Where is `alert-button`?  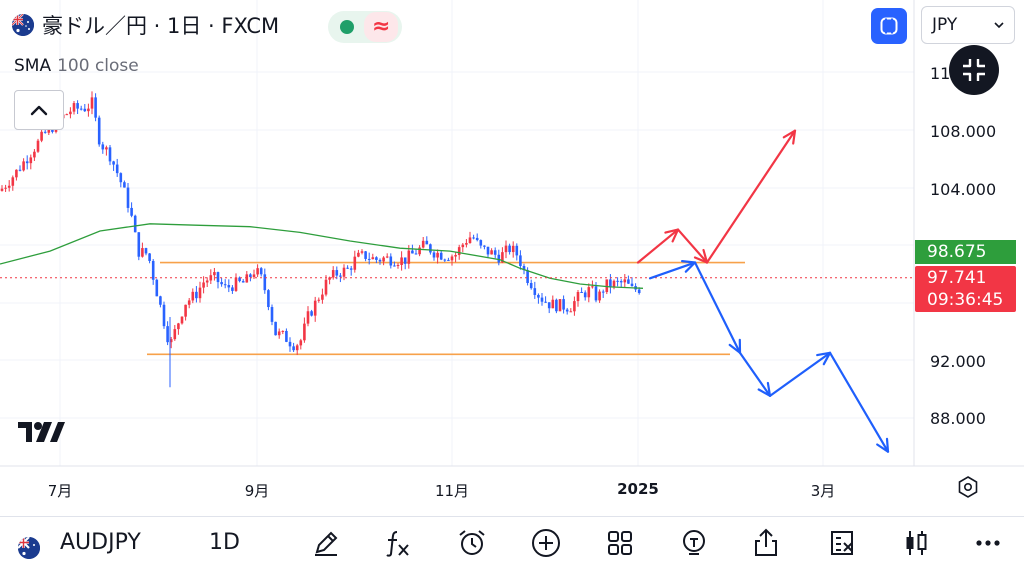 alert-button is located at coordinates (472, 543).